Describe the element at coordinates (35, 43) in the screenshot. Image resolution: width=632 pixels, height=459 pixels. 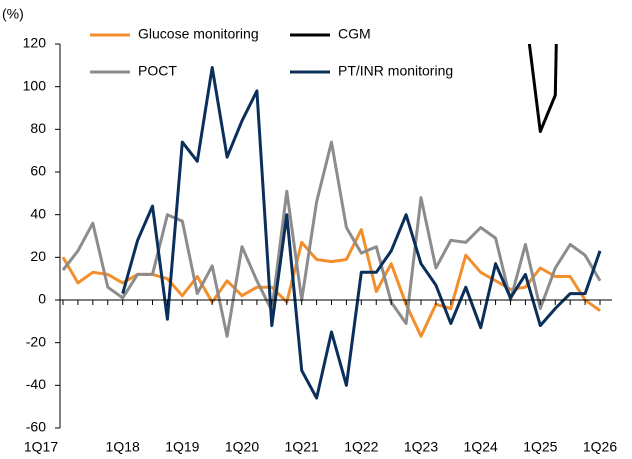
I see `y-tick-label: 120` at that location.